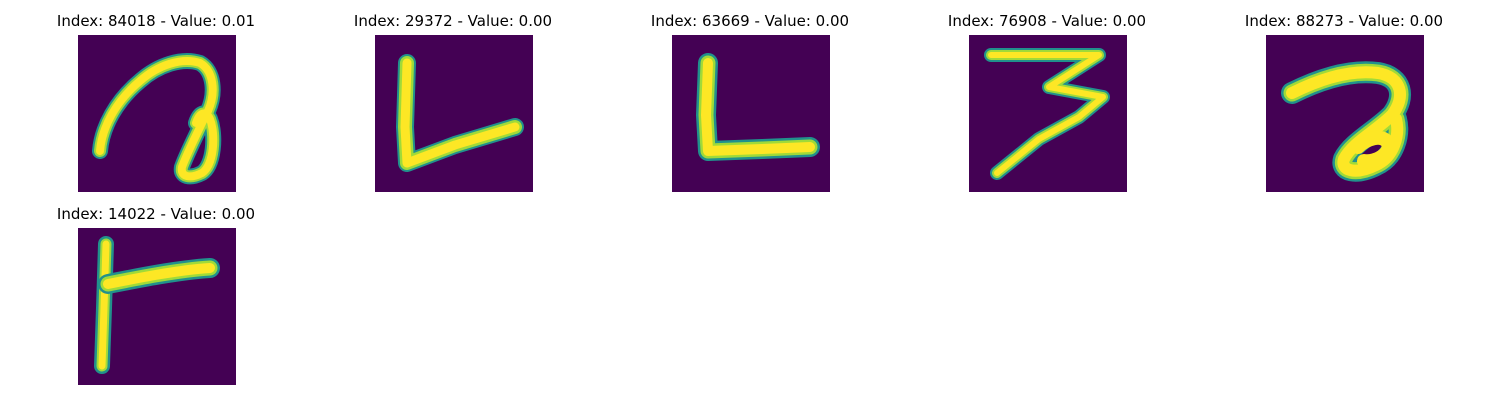  What do you see at coordinates (156, 21) in the screenshot?
I see `panel-title: Index: 84018 - Value: 0.01` at bounding box center [156, 21].